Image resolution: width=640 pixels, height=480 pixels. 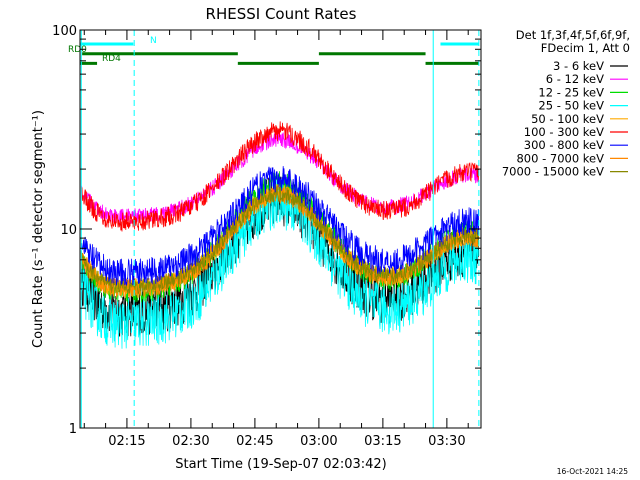 What do you see at coordinates (578, 66) in the screenshot?
I see `legend-label-0: 3 - 6 keV` at bounding box center [578, 66].